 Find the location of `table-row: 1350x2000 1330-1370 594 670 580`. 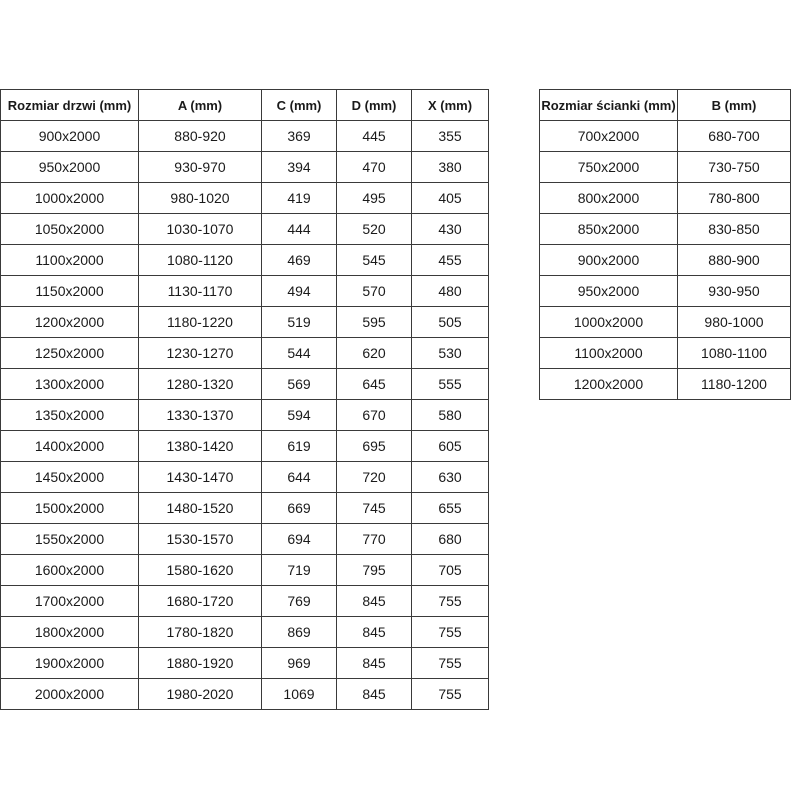

table-row: 1350x2000 1330-1370 594 670 580 is located at coordinates (244, 415).